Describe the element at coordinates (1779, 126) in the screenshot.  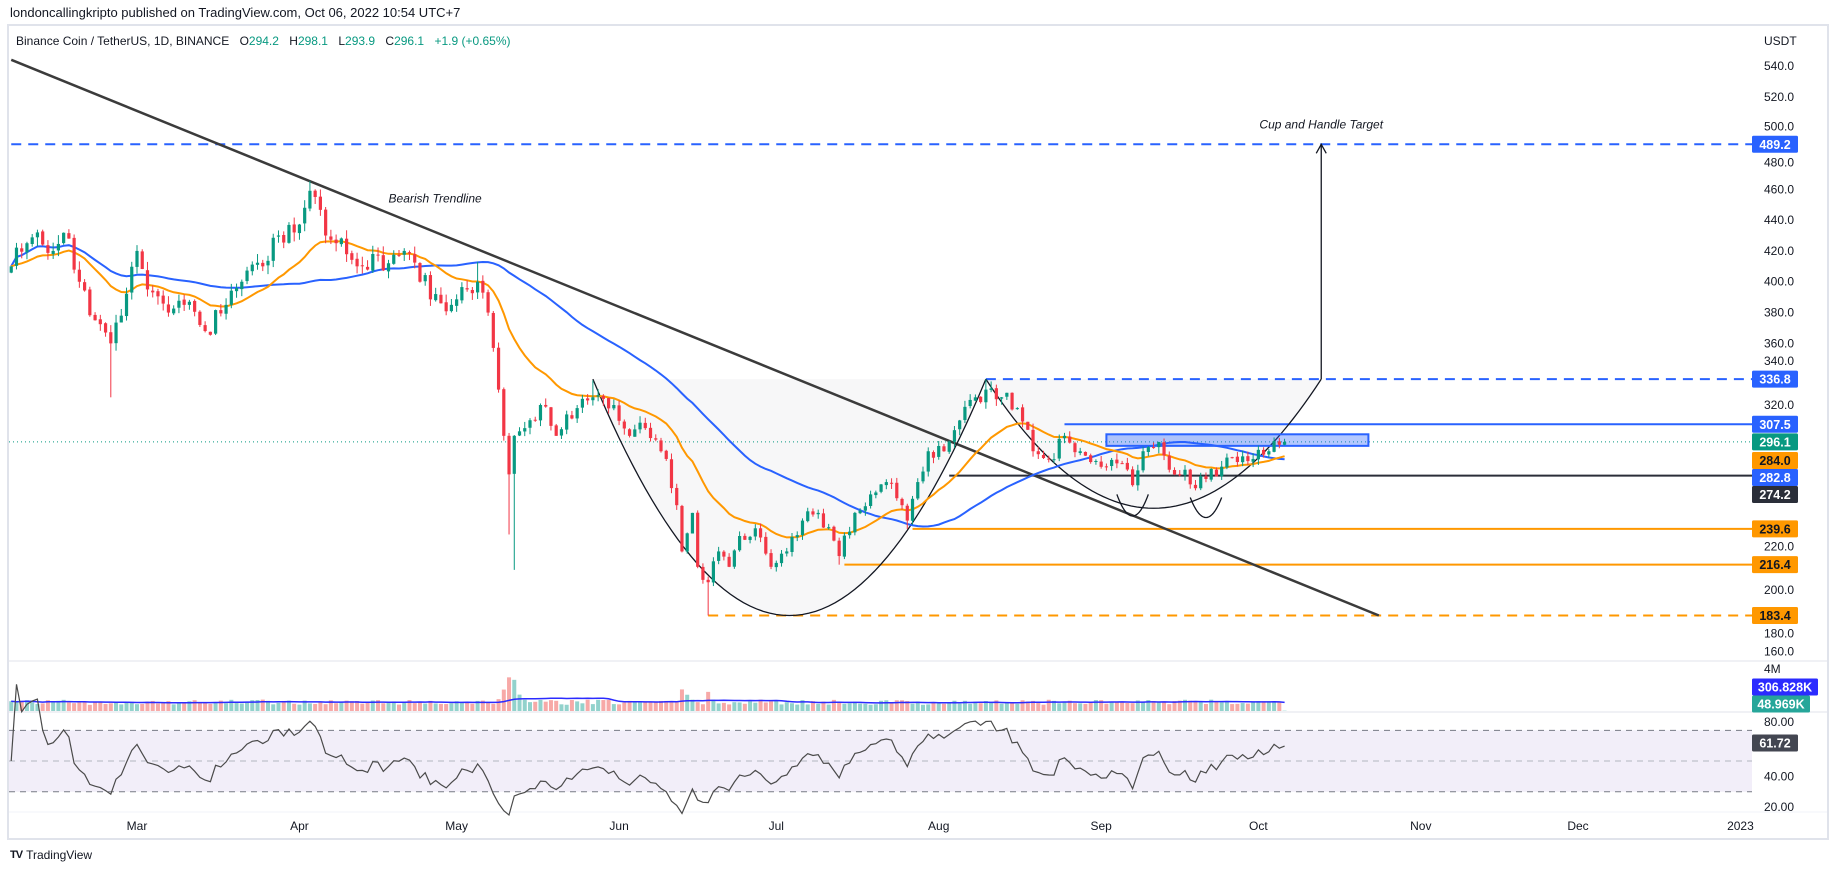
I see `price-tick: 500.0` at that location.